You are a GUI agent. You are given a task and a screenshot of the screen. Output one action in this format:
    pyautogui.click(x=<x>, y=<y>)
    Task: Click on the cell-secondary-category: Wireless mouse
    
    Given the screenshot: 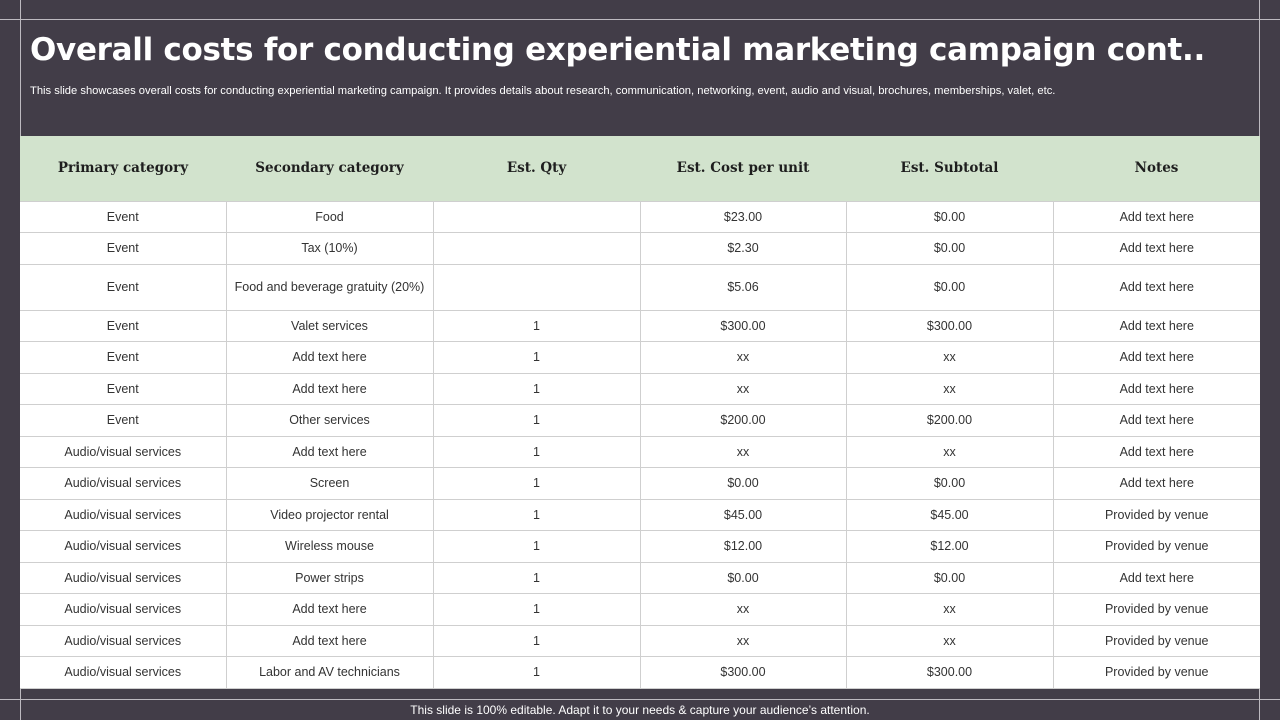 What is the action you would take?
    pyautogui.click(x=329, y=546)
    